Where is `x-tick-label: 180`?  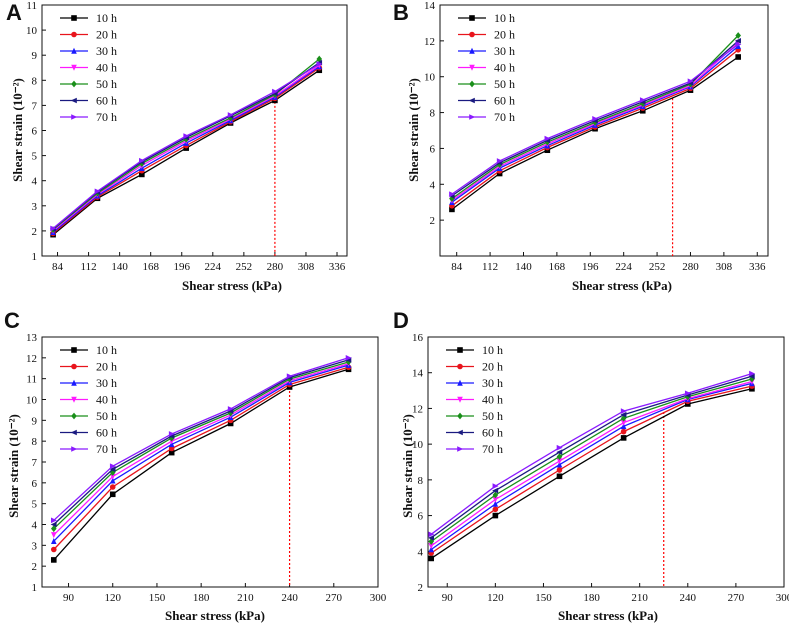 x-tick-label: 180 is located at coordinates (591, 598).